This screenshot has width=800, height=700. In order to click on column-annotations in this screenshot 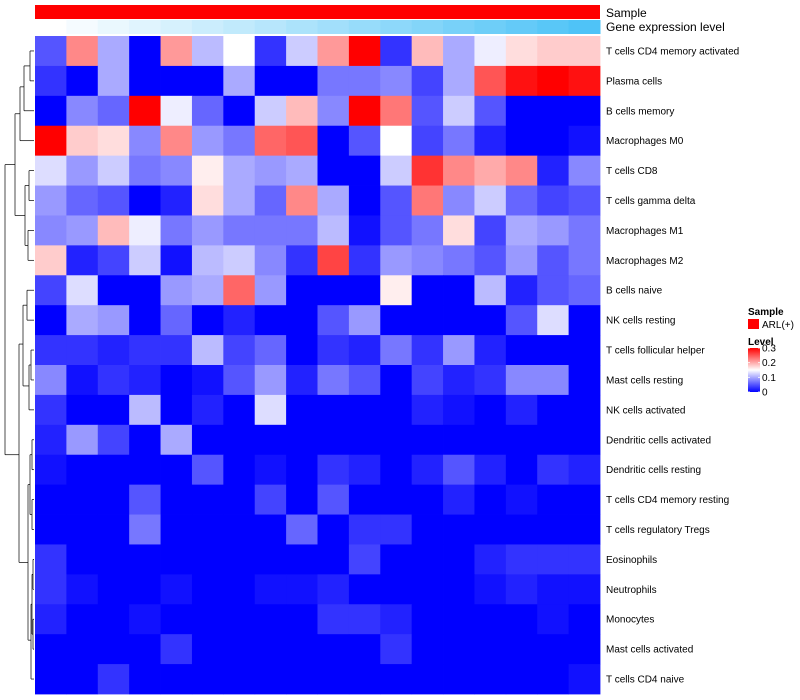, I will do `click(318, 19)`.